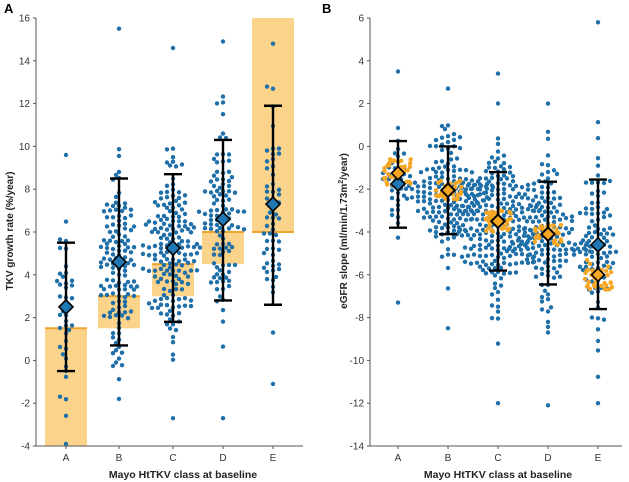  What do you see at coordinates (344, 231) in the screenshot?
I see `b-y-axis-title: eGFR slope (ml/min/1.73m2/year)` at bounding box center [344, 231].